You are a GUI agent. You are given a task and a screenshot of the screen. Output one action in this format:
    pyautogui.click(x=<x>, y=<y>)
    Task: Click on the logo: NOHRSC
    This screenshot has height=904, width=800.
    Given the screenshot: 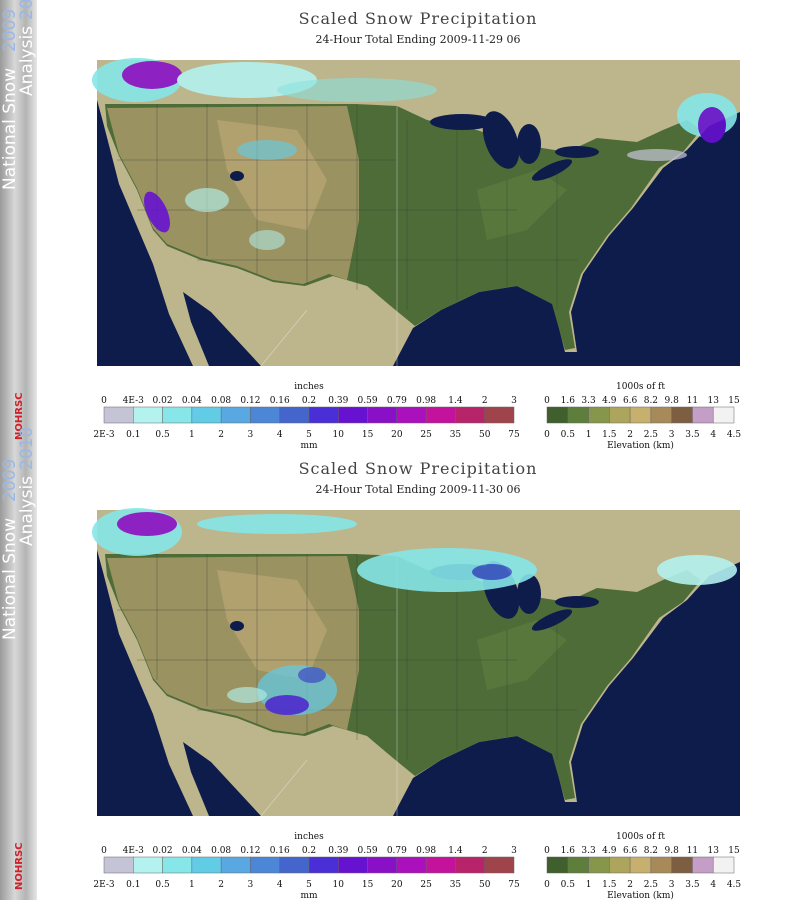 What is the action you would take?
    pyautogui.click(x=19, y=866)
    